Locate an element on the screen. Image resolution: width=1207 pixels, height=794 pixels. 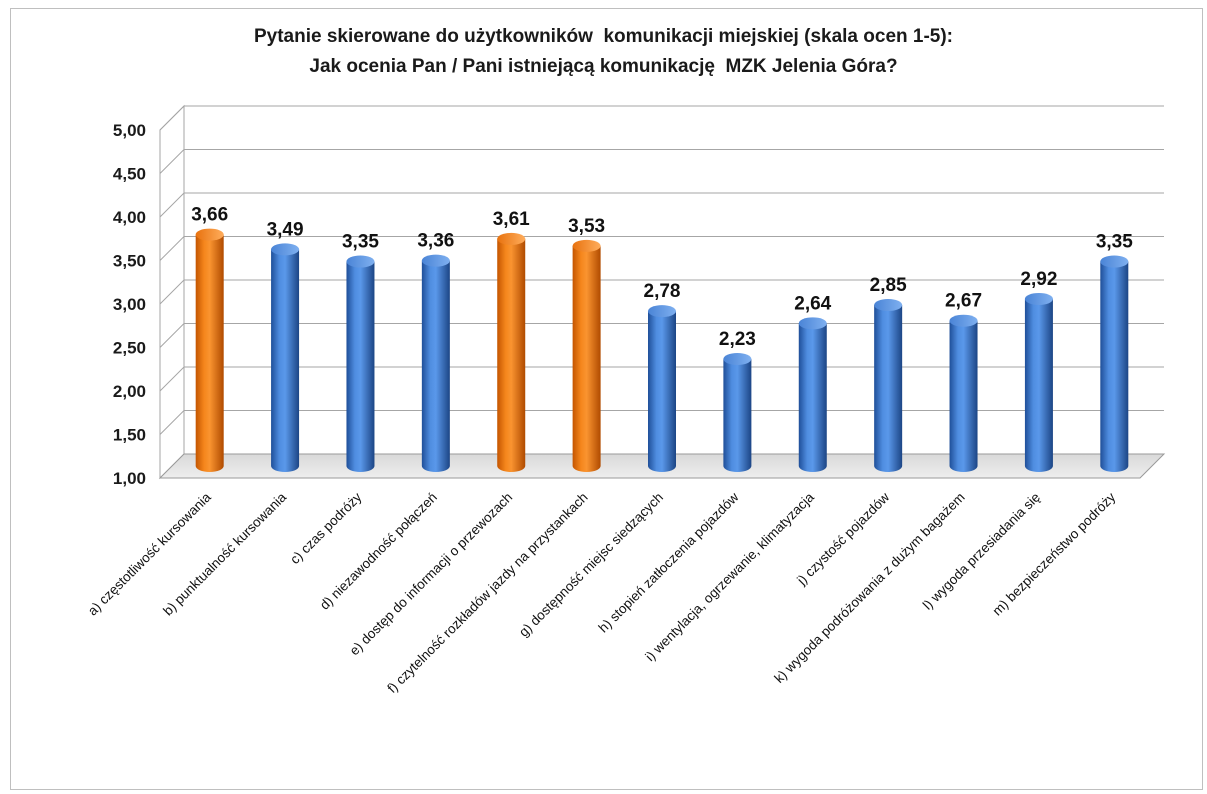
data-label: 2,23 is located at coordinates (737, 339).